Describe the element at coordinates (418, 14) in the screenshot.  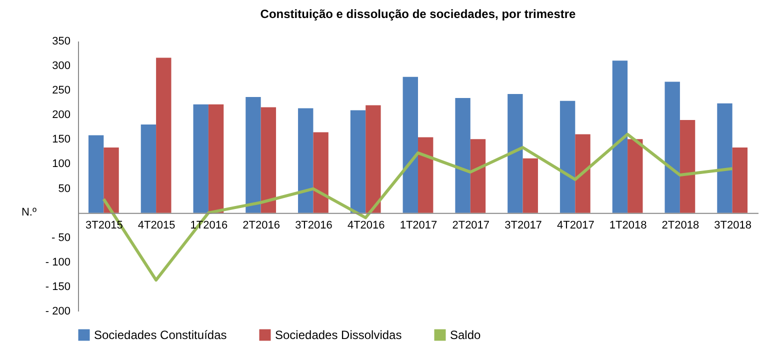
I see `chart-title: Constituição e dissolução de sociedades, por trimestre` at that location.